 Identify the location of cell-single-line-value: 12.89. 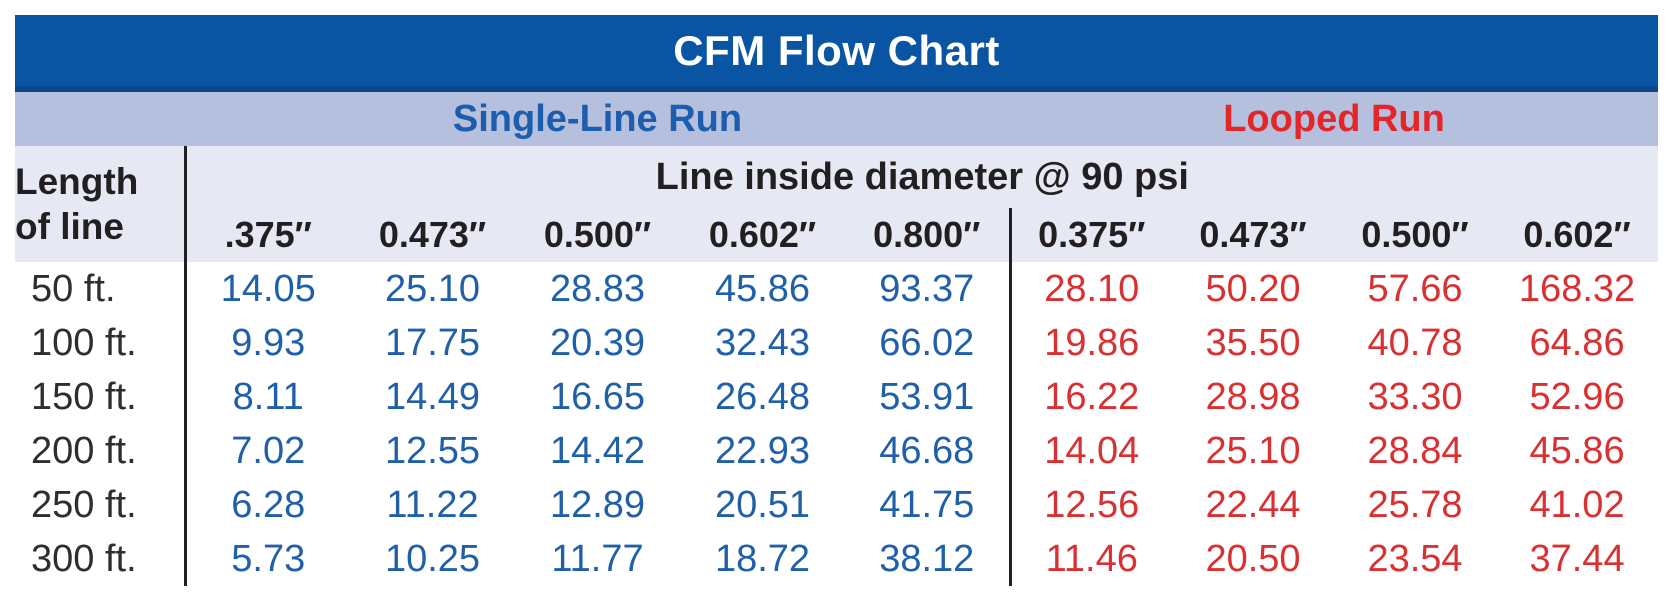
(597, 505).